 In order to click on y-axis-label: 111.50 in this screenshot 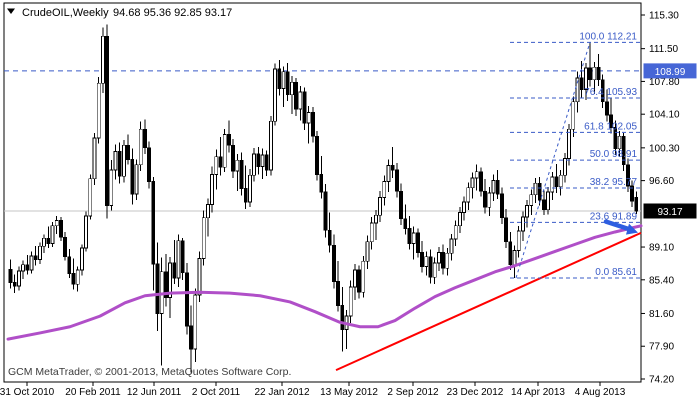, I will do `click(664, 49)`.